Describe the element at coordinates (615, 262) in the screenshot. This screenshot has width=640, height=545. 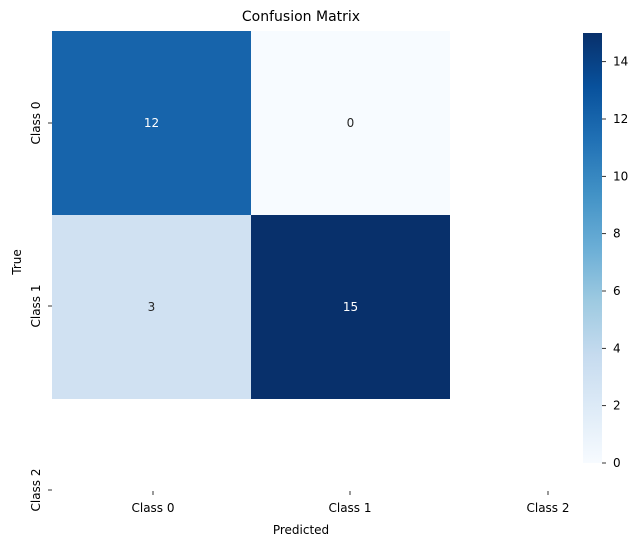
I see `colorbar-ticks: 0 2 4 6 8 10 12 14` at that location.